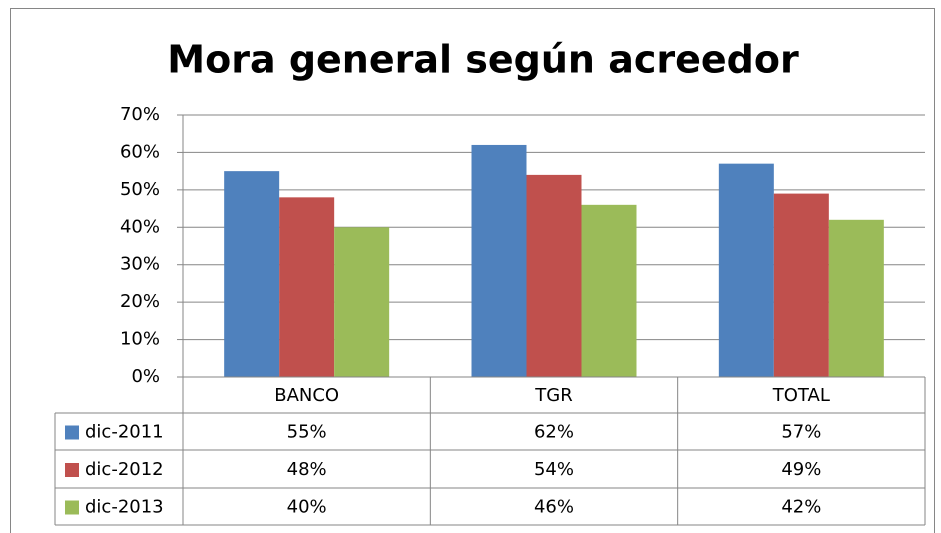 This screenshot has width=941, height=533. Describe the element at coordinates (140, 264) in the screenshot. I see `y-tick-label: 30%` at that location.